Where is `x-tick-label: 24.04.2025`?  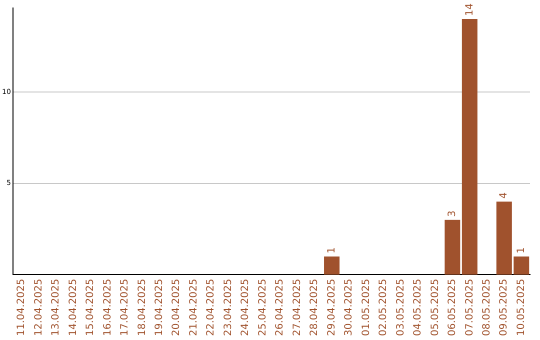
x-tick-label: 24.04.2025 is located at coordinates (246, 307).